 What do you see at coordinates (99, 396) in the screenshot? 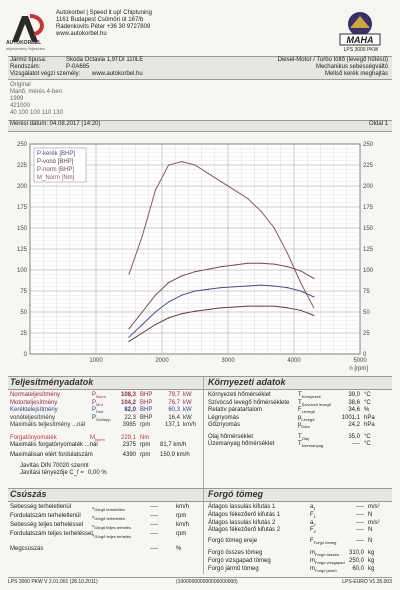
I see `perf-symbol: PNorm` at bounding box center [99, 396].